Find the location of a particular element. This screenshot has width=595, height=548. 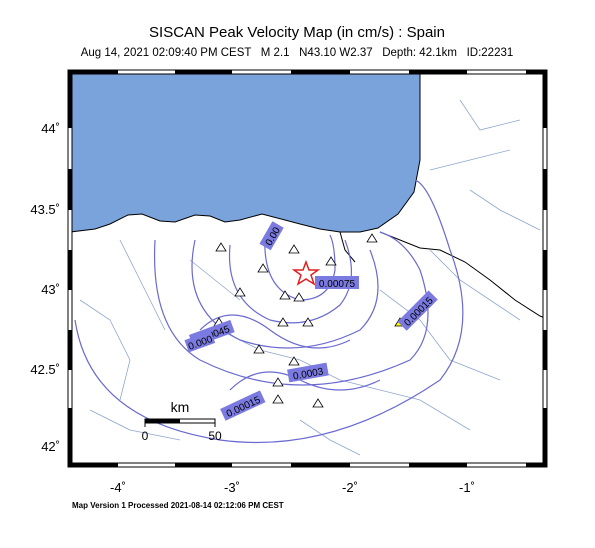

scale-bar: km 0 50 is located at coordinates (182, 421).